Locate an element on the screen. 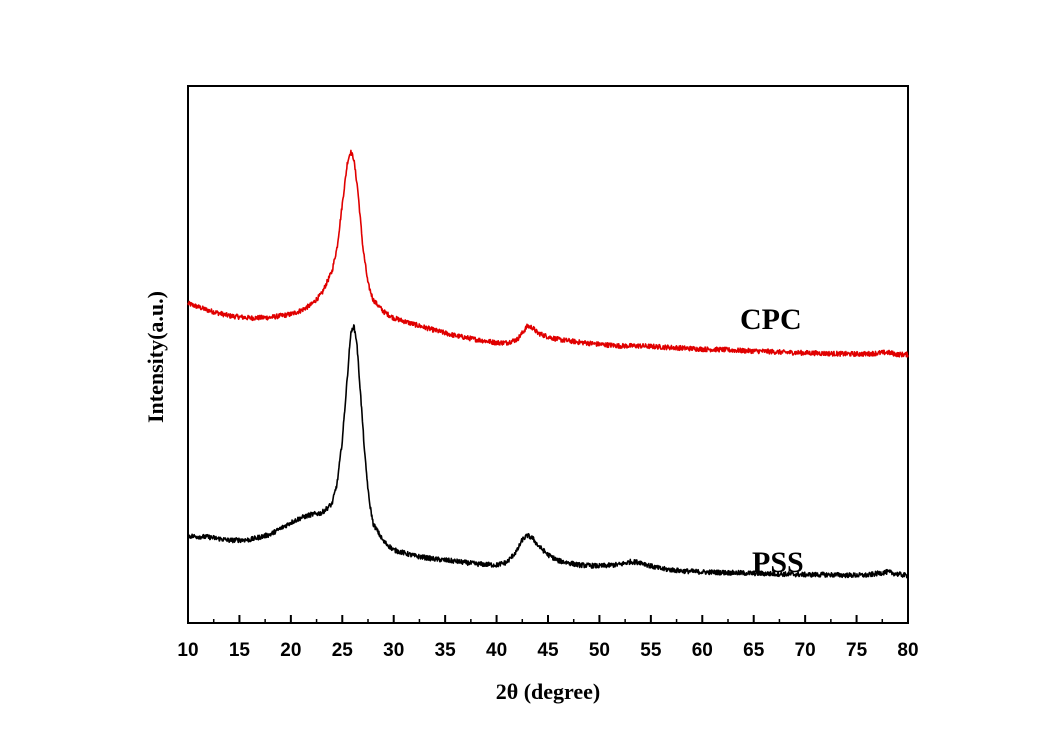 The width and height of the screenshot is (1054, 749). x-tick-label: 55 is located at coordinates (651, 650).